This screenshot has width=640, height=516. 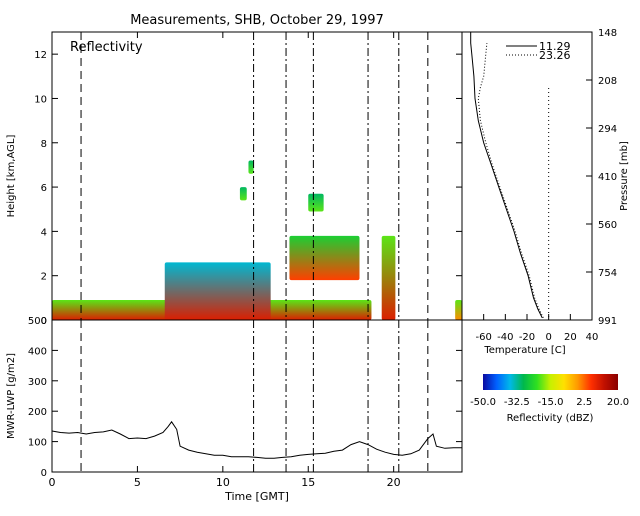 I want to click on lwp-tick-label: 500, so click(x=37, y=321).